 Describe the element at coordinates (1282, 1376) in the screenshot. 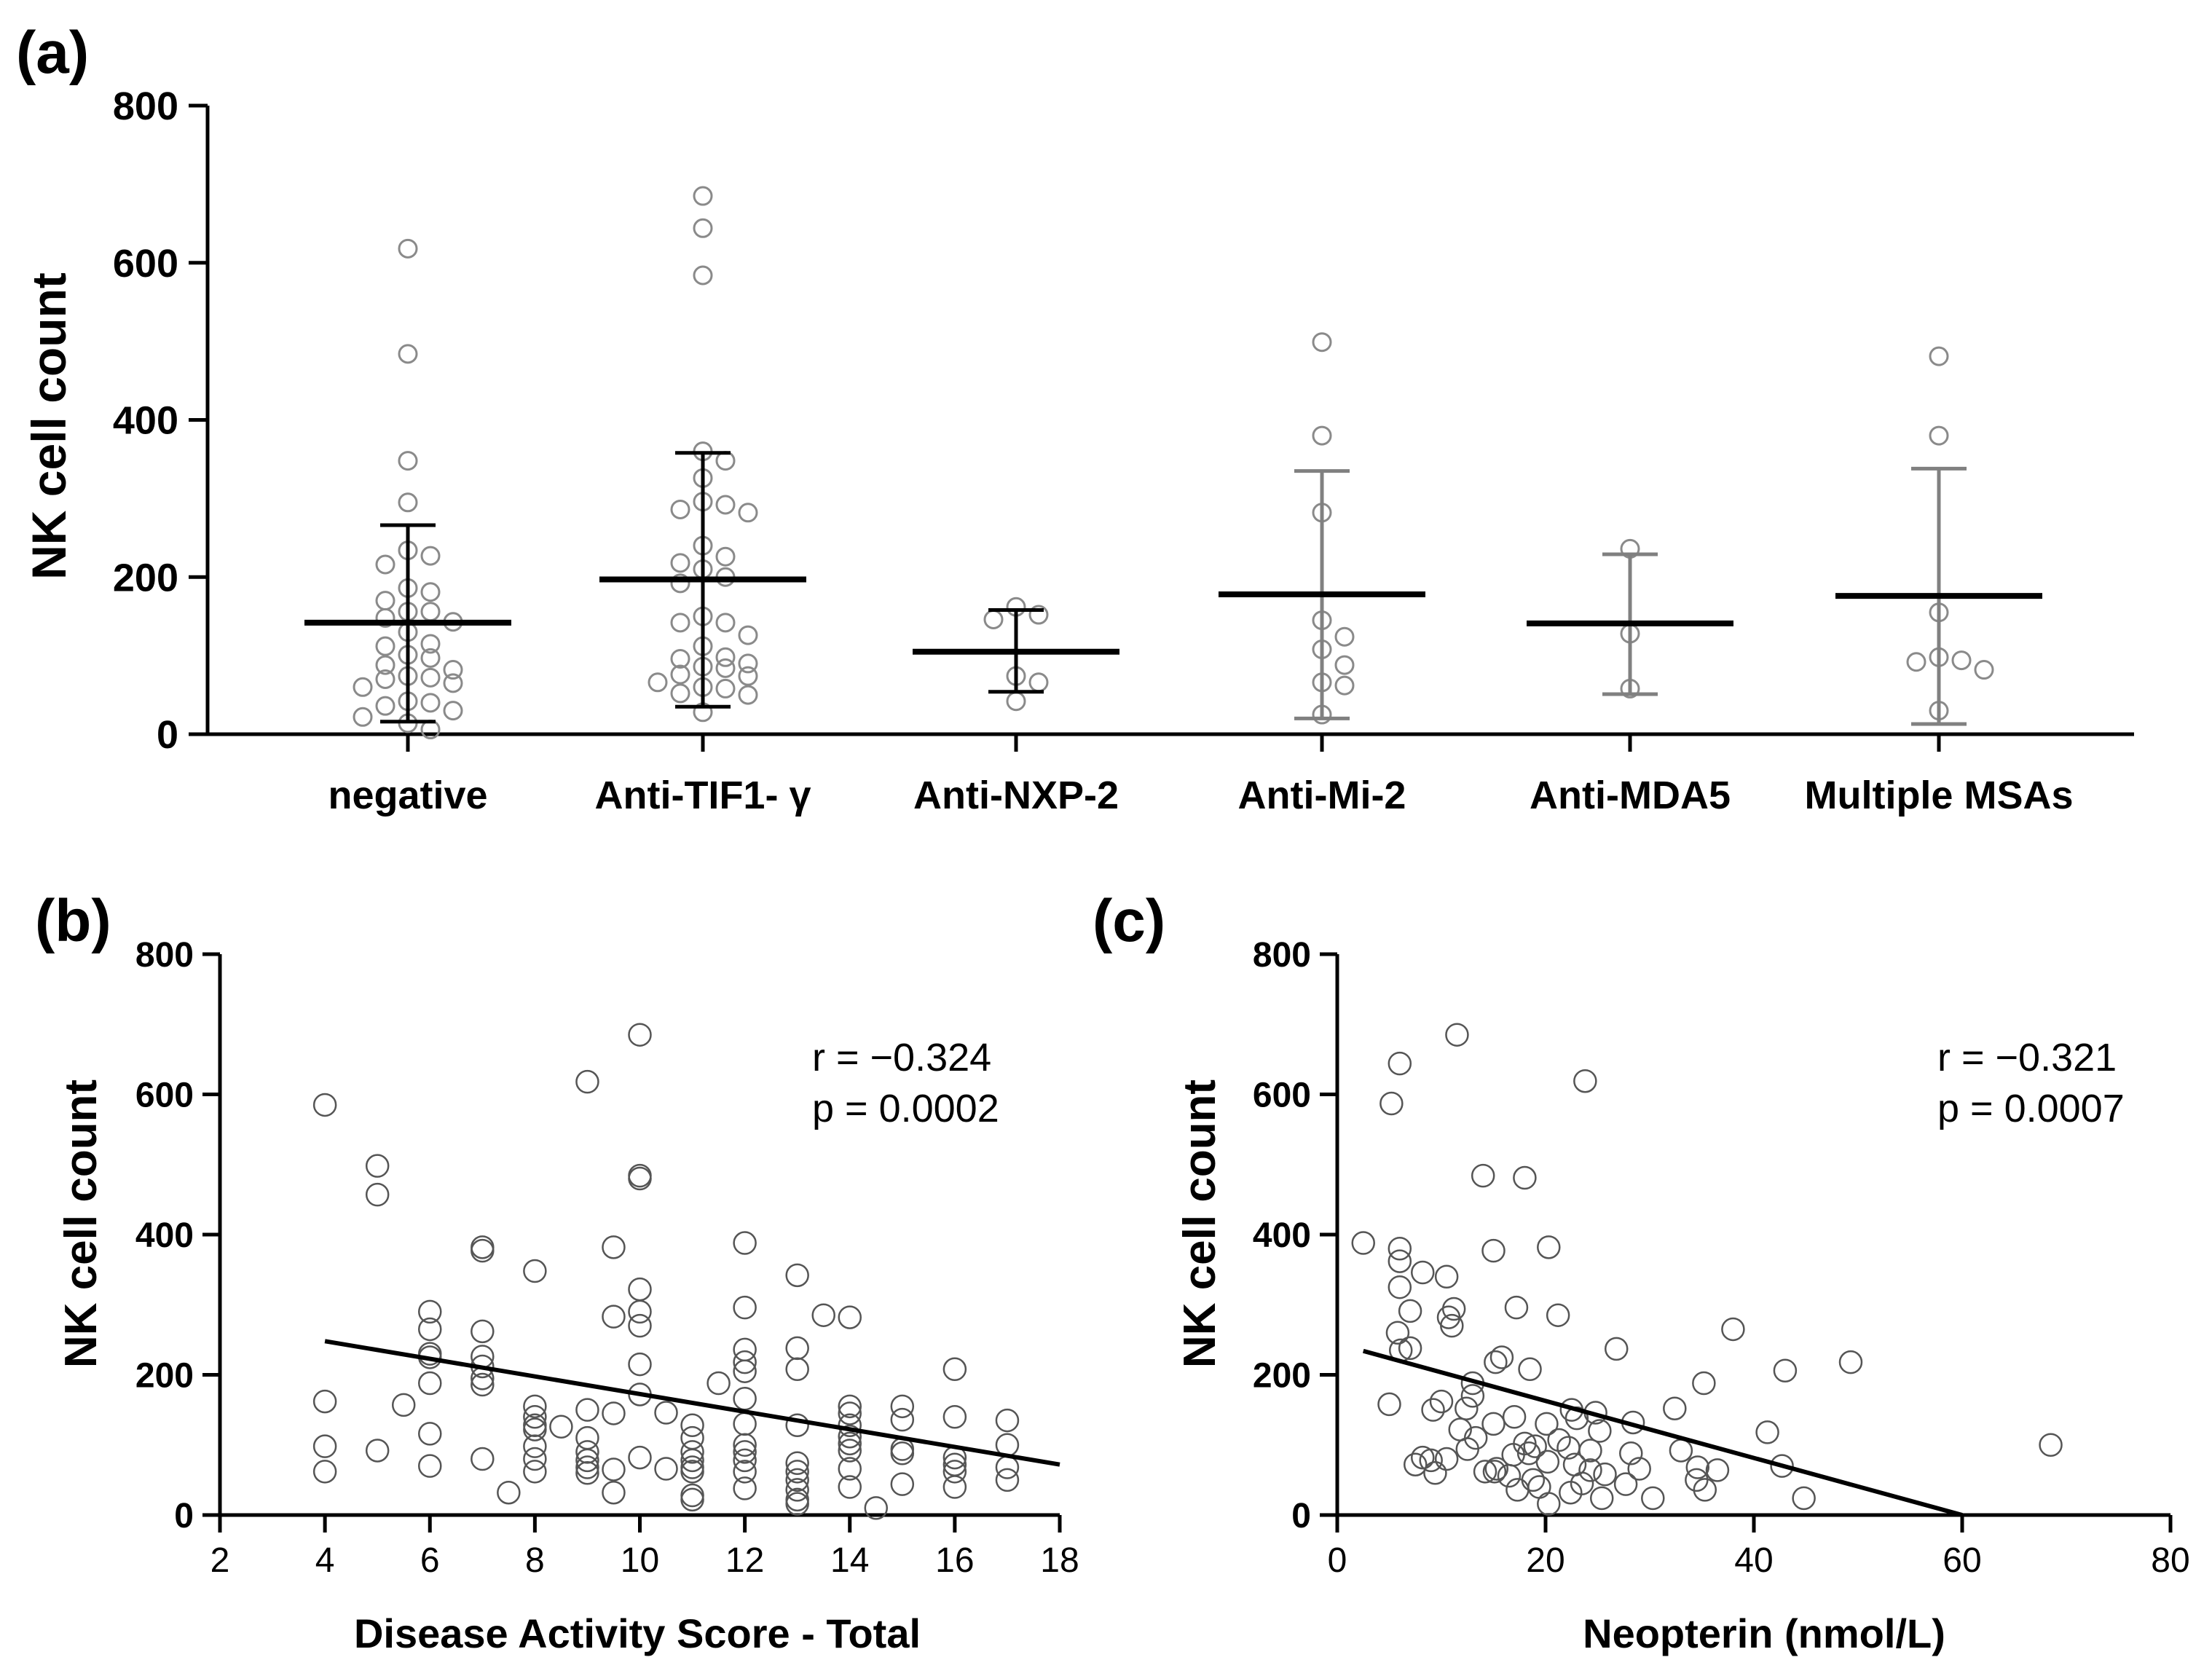

I see `panel-c-y-tick-label: 200` at that location.